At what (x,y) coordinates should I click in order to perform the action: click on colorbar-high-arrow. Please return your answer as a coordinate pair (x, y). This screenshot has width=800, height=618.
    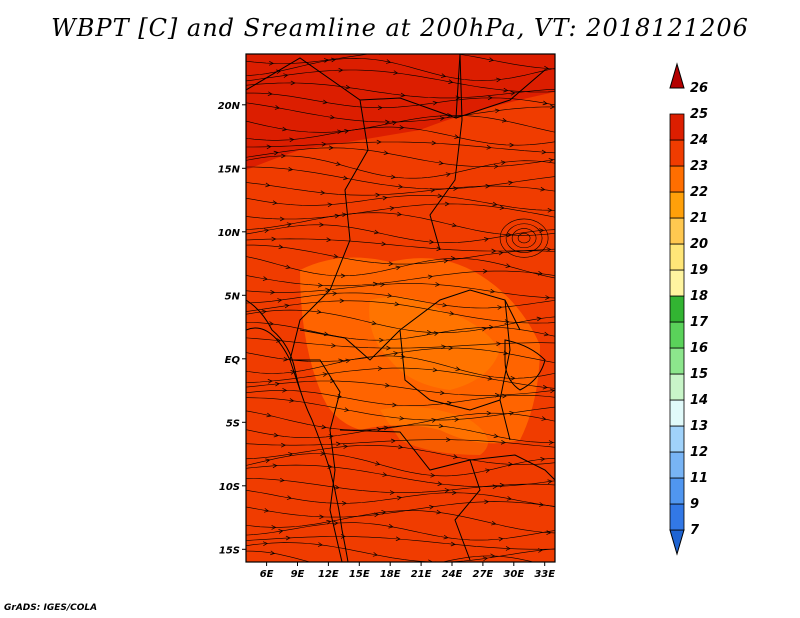
    Looking at the image, I should click on (677, 75).